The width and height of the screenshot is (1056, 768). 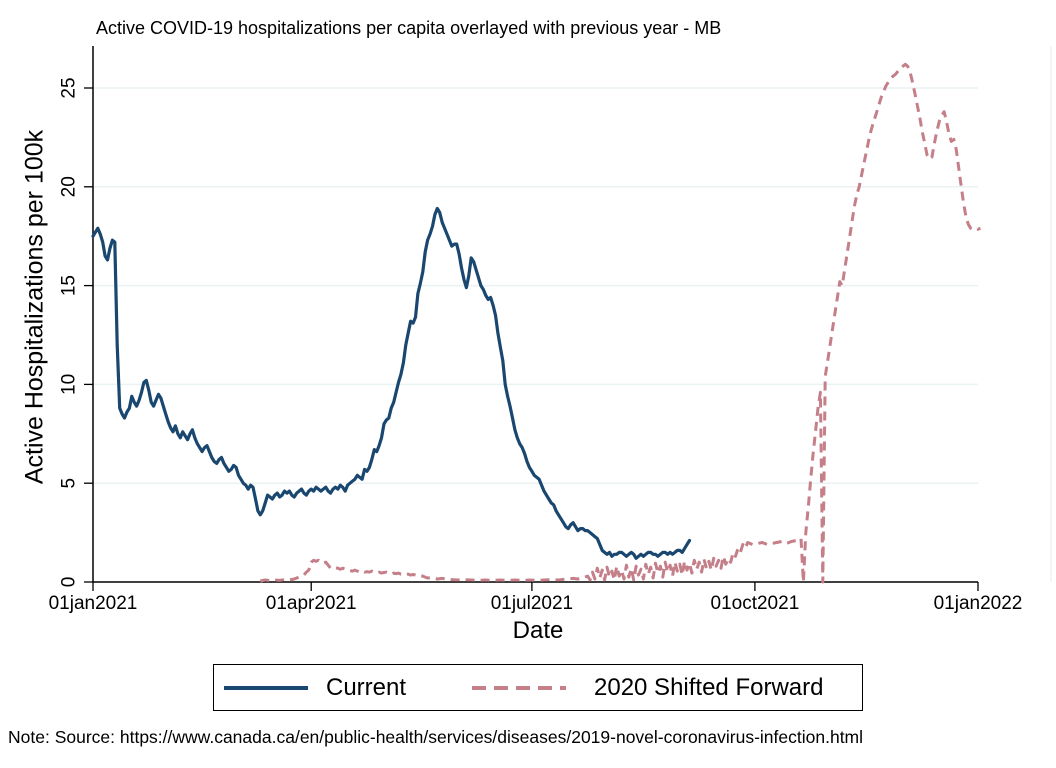 What do you see at coordinates (538, 630) in the screenshot?
I see `x-axis-title: Date` at bounding box center [538, 630].